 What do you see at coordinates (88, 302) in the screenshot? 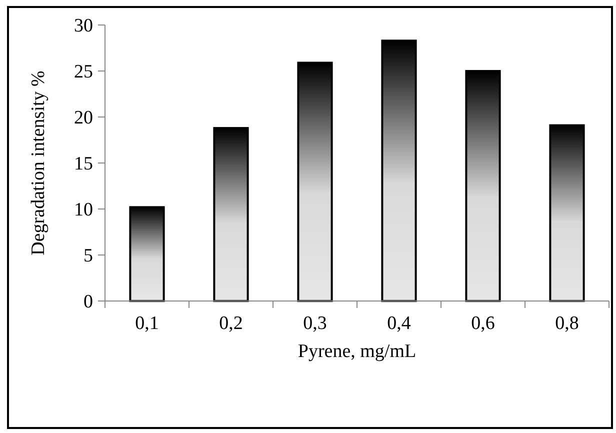
I see `y-tick-label: 0` at bounding box center [88, 302].